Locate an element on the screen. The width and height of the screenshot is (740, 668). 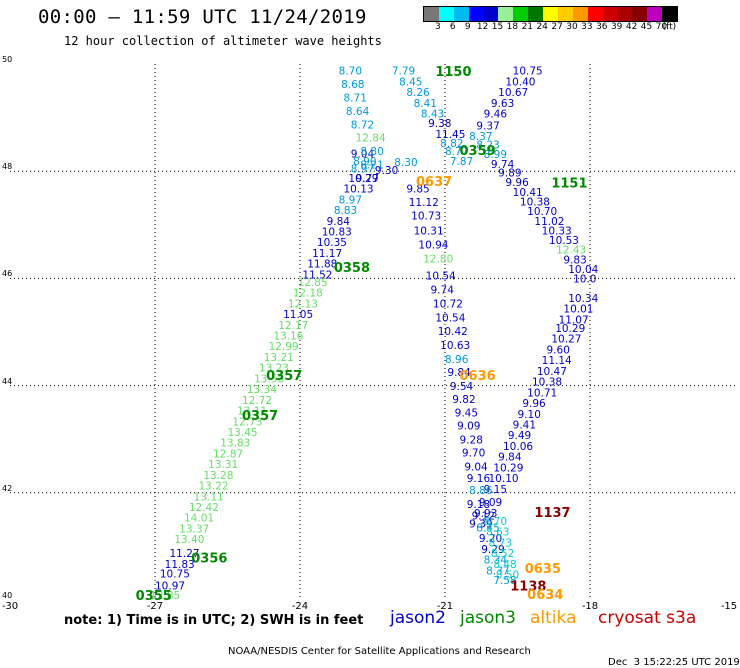
wave-height-value: 9.49 is located at coordinates (519, 436).